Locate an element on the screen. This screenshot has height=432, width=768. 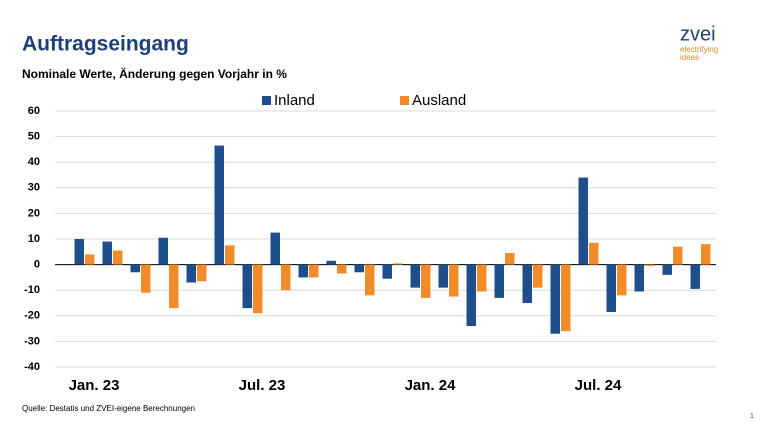
y-tick-label: 40 is located at coordinates (34, 162).